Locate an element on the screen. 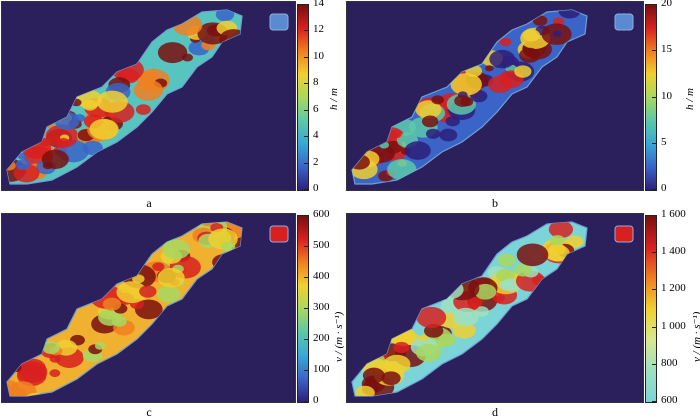 Image resolution: width=700 pixels, height=420 pixels. anomalies-d is located at coordinates (468, 309).